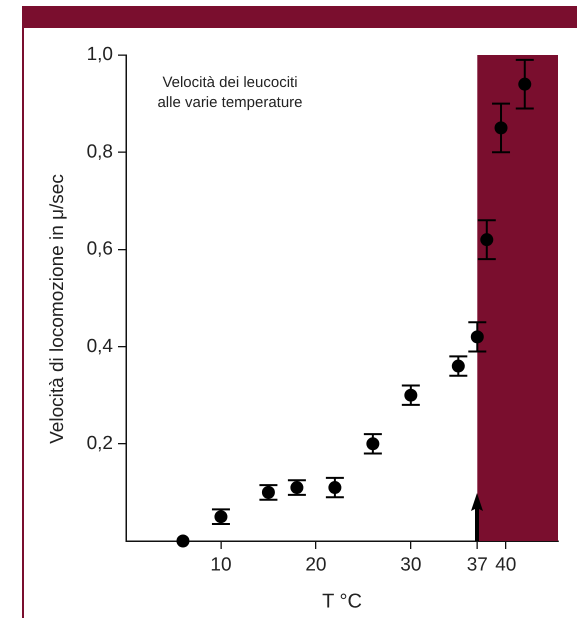 This screenshot has width=577, height=618. I want to click on y-axis-title: Velocità di locomozione in μ/sec, so click(57, 309).